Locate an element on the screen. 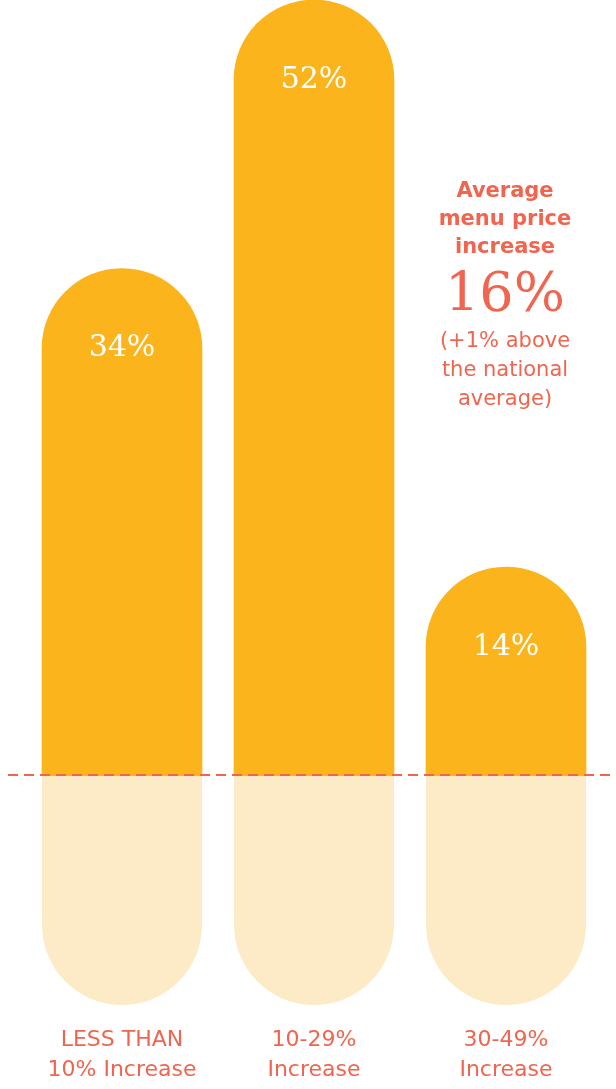 The height and width of the screenshot is (1089, 616). x-tick-label: 10-29% Increase is located at coordinates (314, 1054).